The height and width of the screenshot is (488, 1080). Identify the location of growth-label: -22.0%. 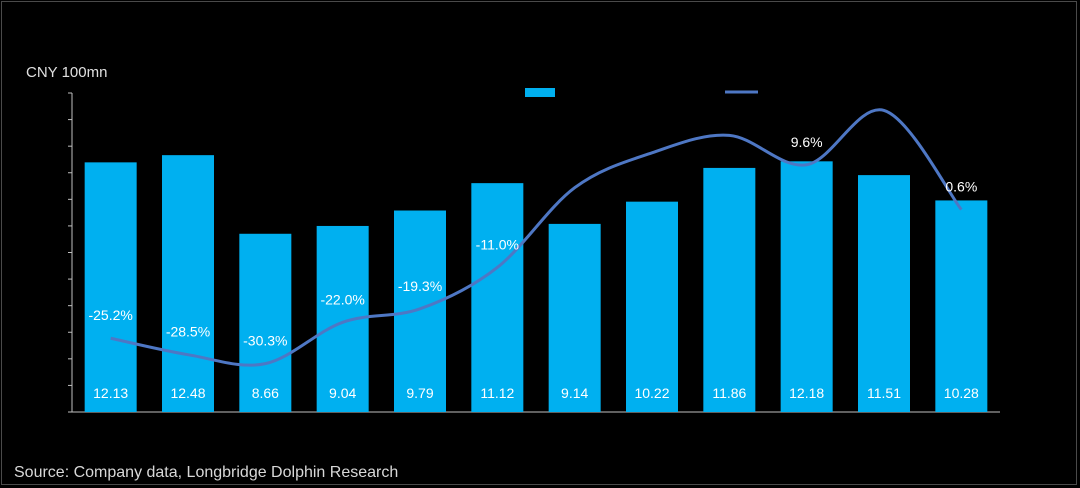
(342, 299).